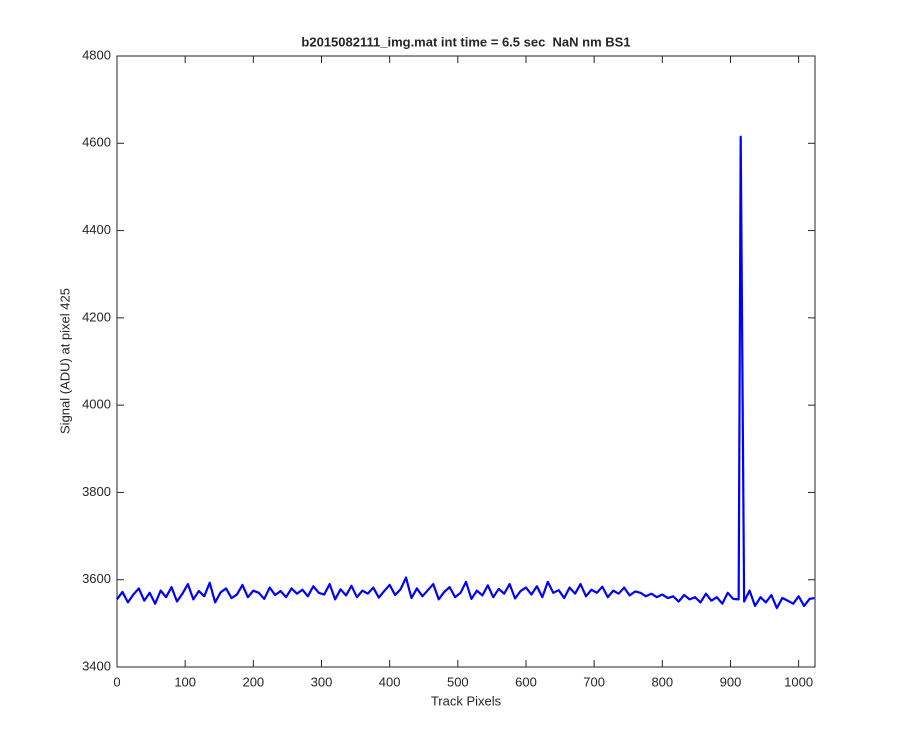 This screenshot has height=750, width=900. I want to click on y-tick-label: 3600, so click(96, 578).